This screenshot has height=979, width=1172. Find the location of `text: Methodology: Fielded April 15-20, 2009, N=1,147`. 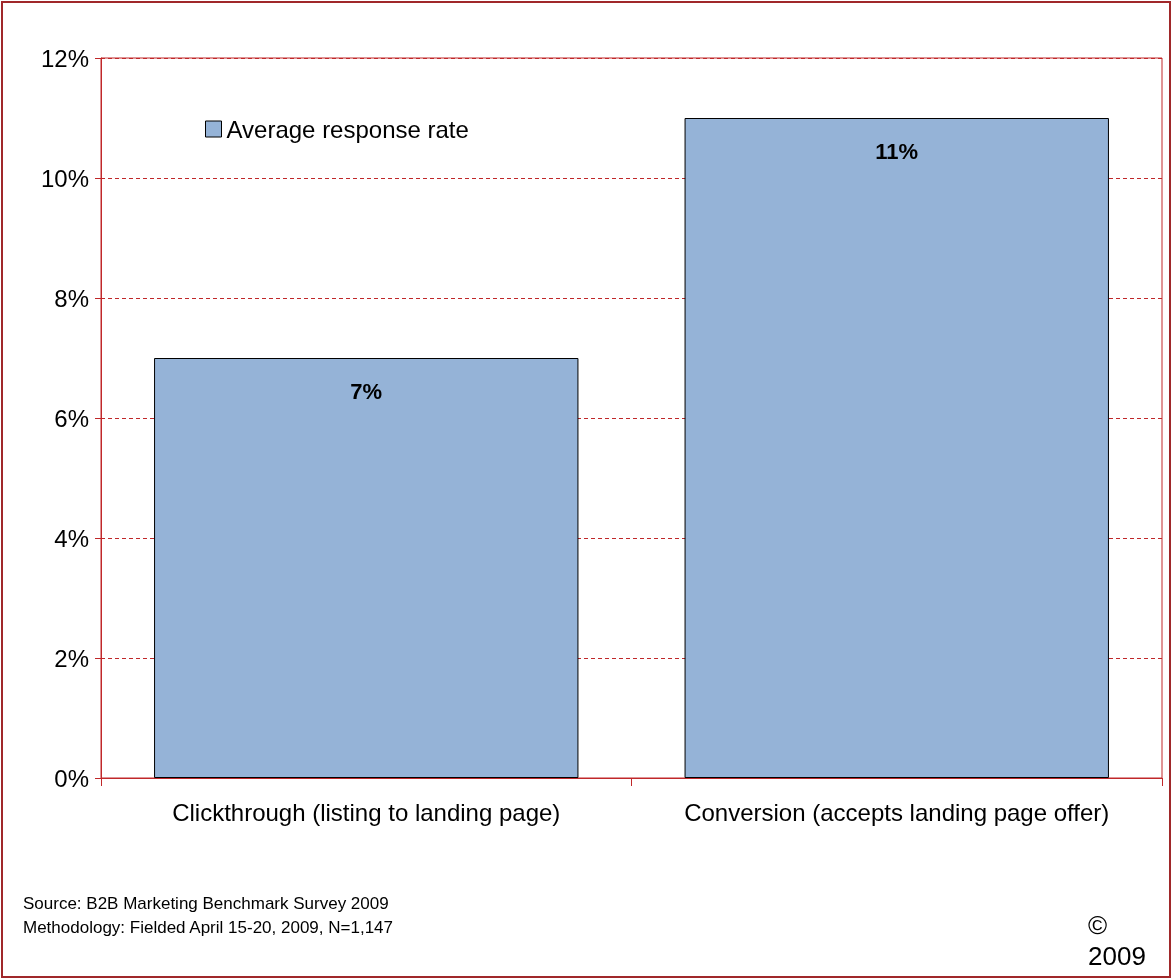

text: Methodology: Fielded April 15-20, 2009, N=1,147 is located at coordinates (208, 928).